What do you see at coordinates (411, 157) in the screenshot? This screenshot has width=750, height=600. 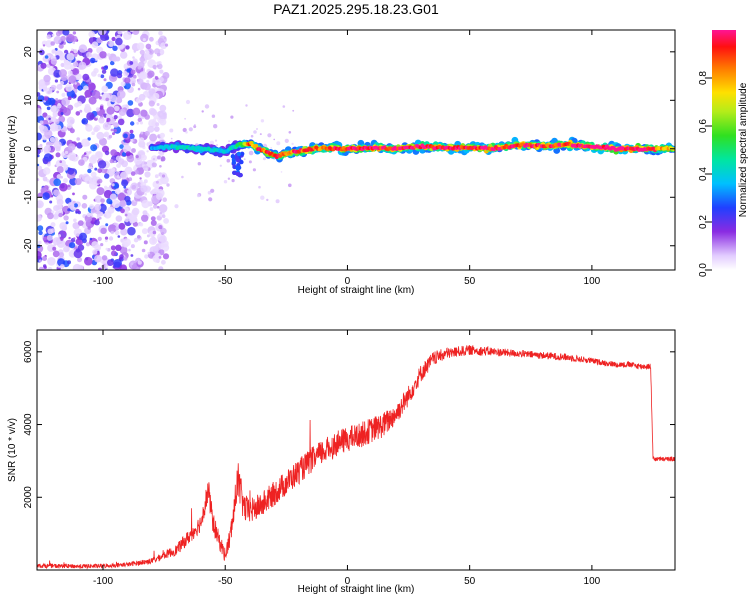 I see `spectrogram-signal-layer` at bounding box center [411, 157].